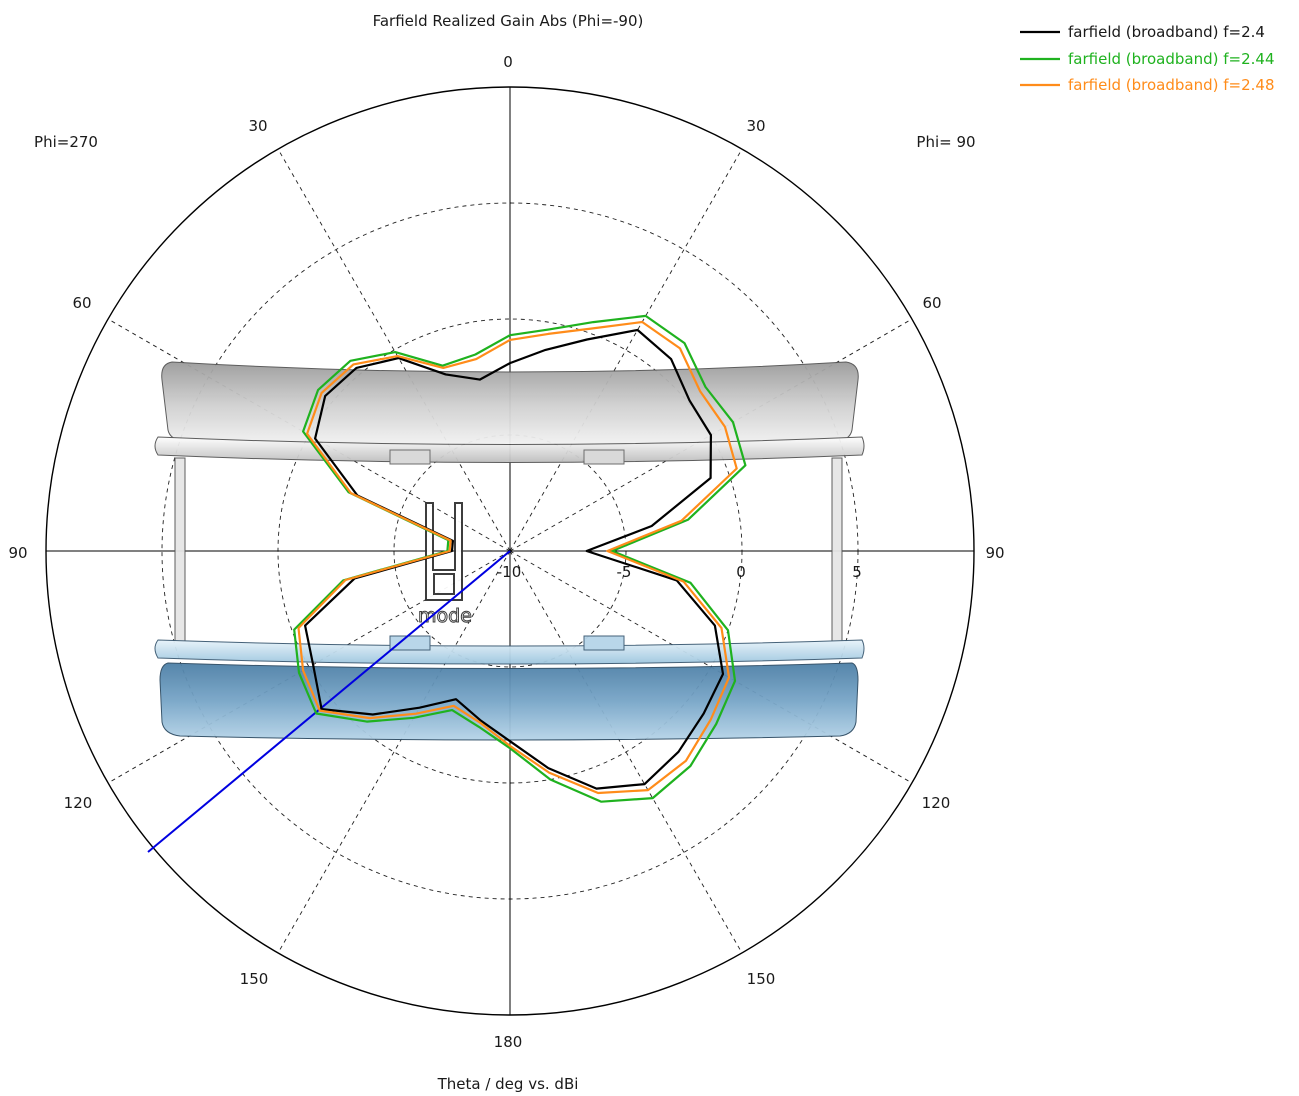  I want to click on model-clip-tr, so click(604, 457).